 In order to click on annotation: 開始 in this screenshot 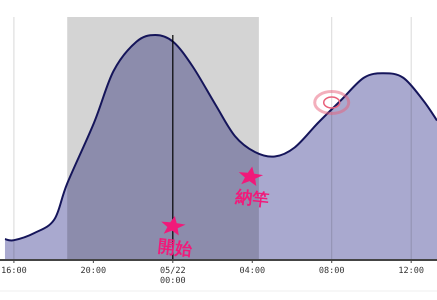, I will do `click(175, 248)`.